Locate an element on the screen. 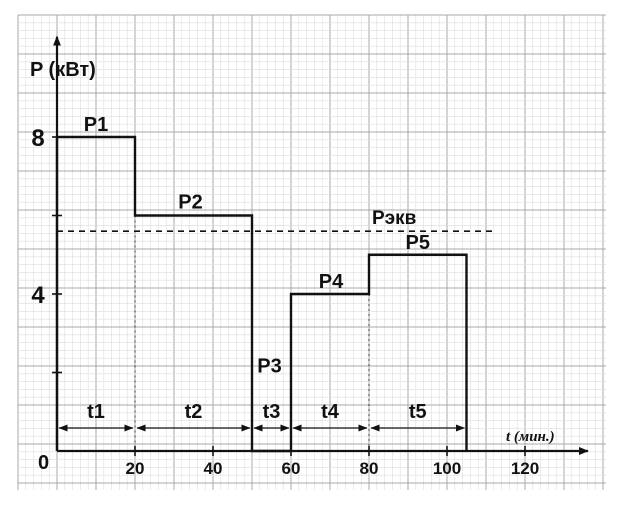  interval-label-t3: t3 is located at coordinates (272, 412).